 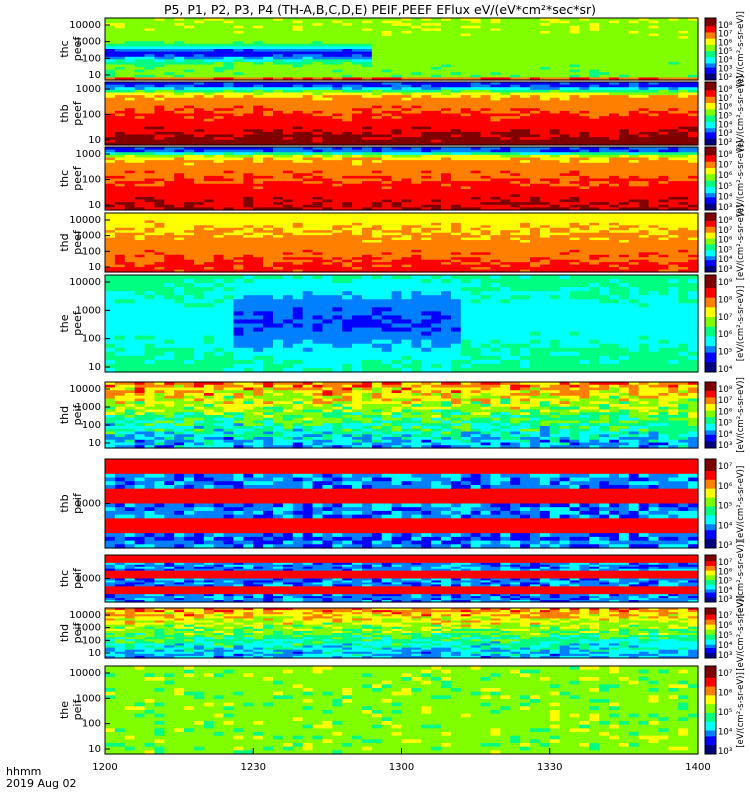 I want to click on panel-ylabel: peef, so click(x=77, y=113).